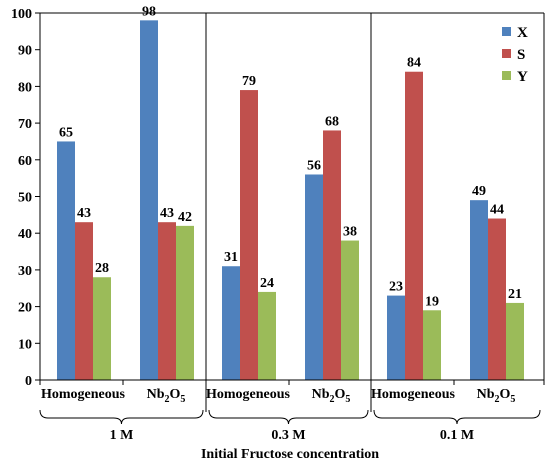 This screenshot has width=550, height=467. Describe the element at coordinates (497, 210) in the screenshot. I see `bar-value-label: 44` at that location.